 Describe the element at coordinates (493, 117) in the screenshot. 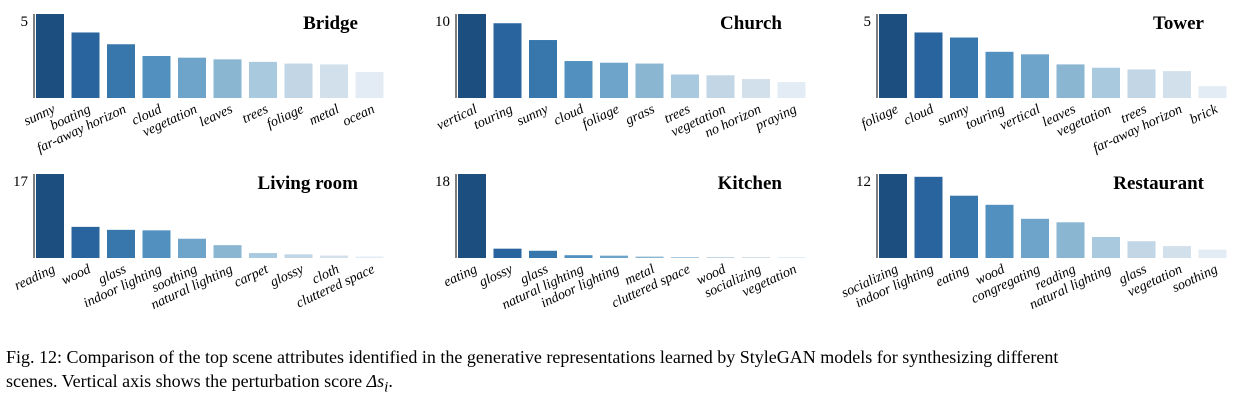

I see `x-tick-label: touring` at that location.